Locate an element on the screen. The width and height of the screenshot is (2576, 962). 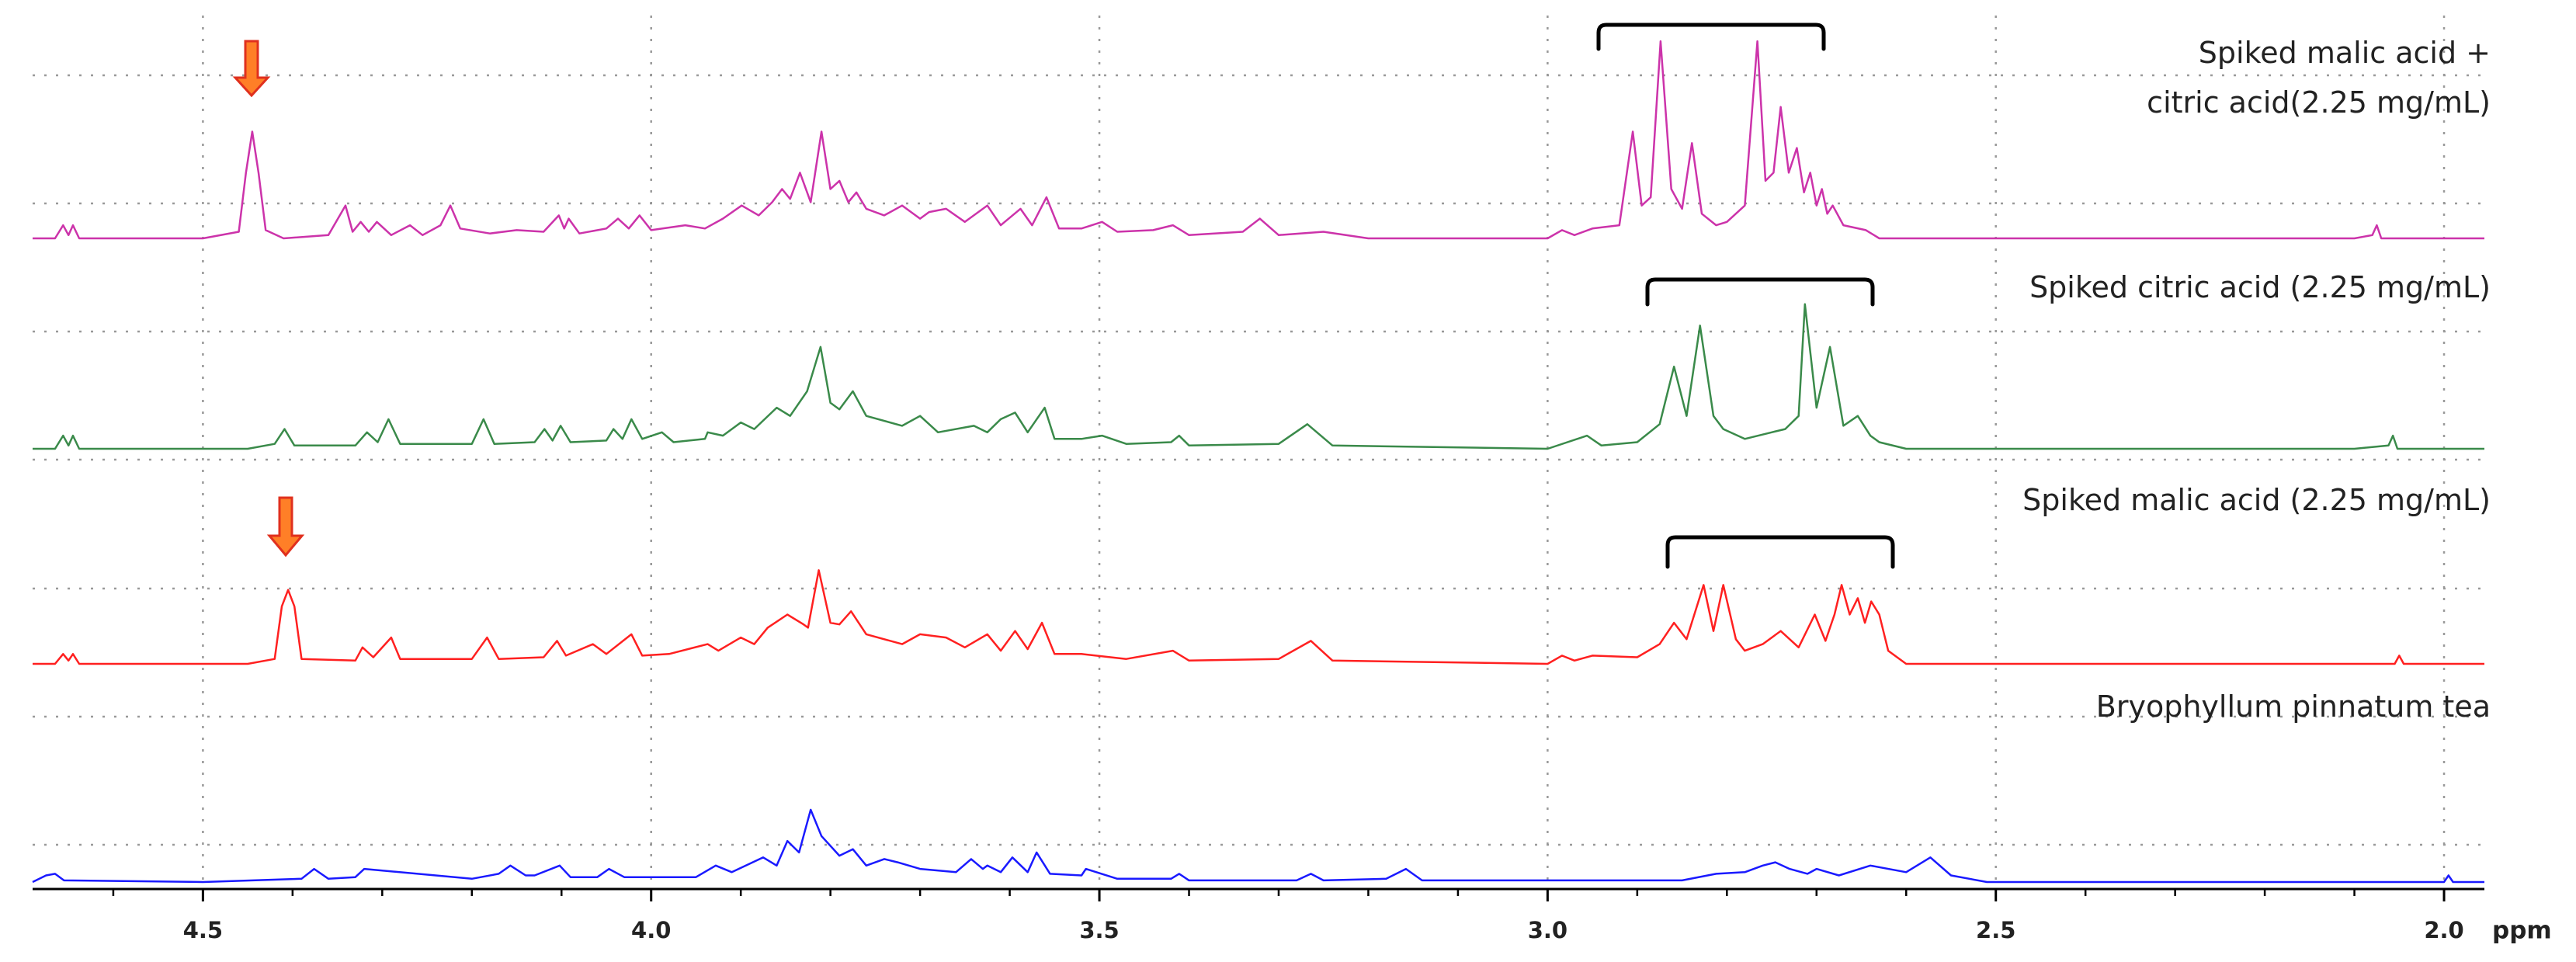
legend-label: Spiked malic acid (2.25 mg/mL) is located at coordinates (2256, 500).